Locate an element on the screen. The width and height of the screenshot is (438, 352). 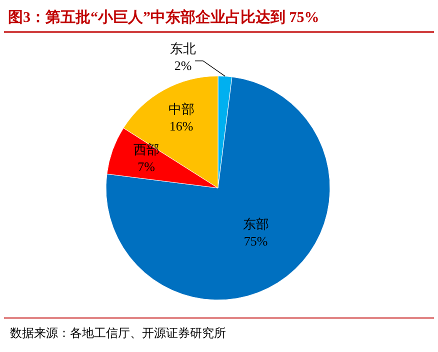
data-label: 2% is located at coordinates (183, 65).